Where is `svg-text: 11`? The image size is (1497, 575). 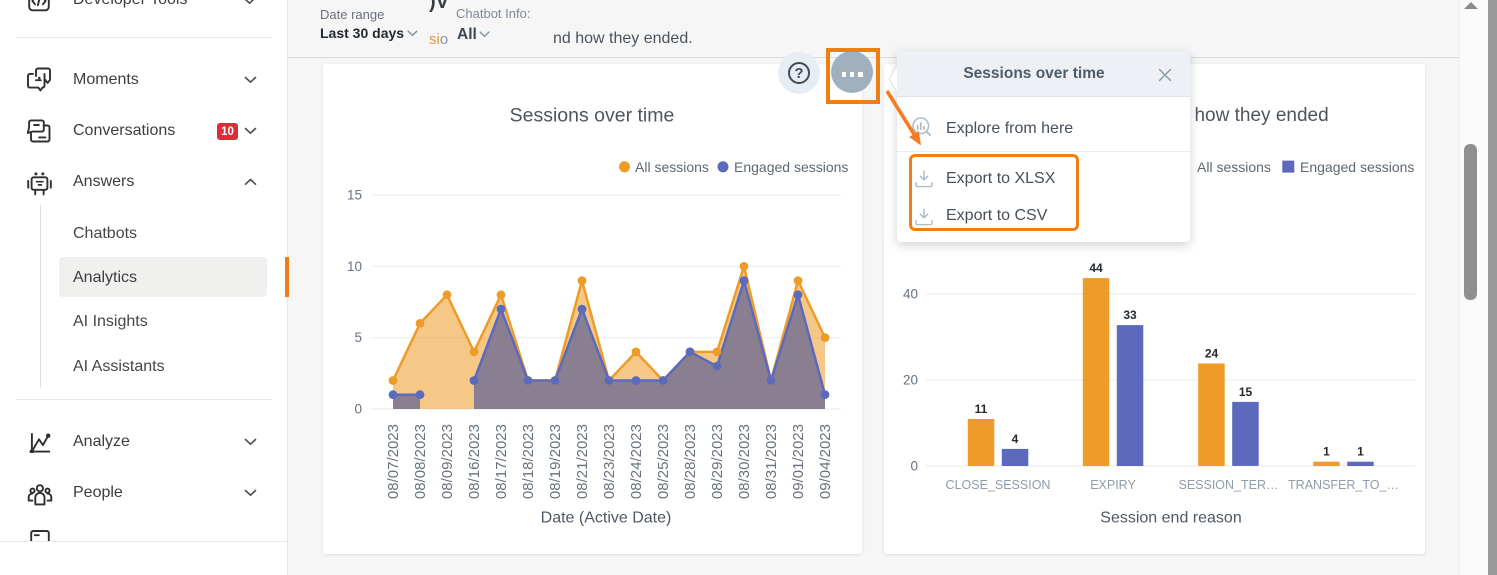 svg-text: 11 is located at coordinates (981, 409).